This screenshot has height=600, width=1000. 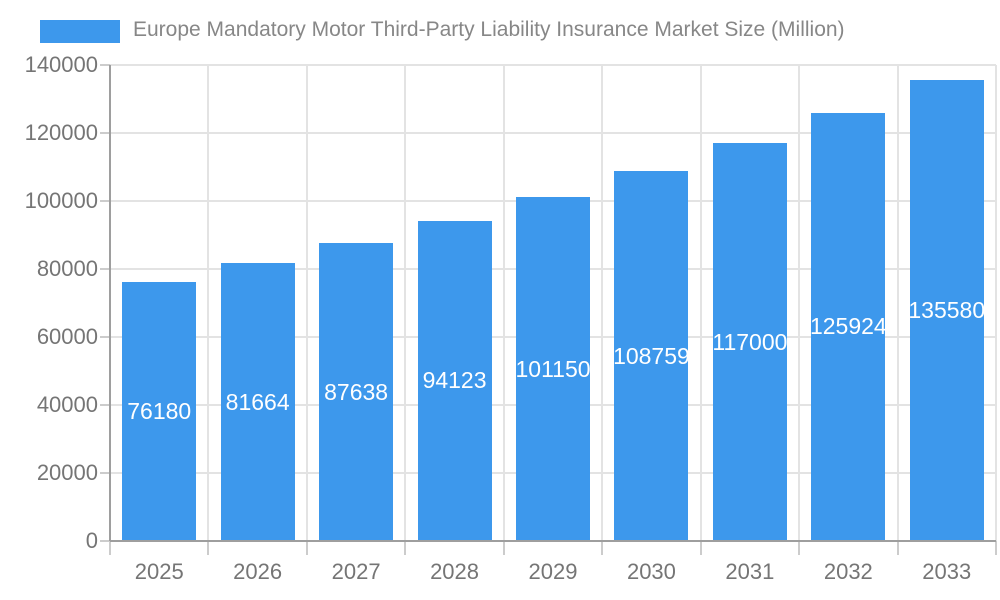 I want to click on bar: 76180, so click(x=159, y=411).